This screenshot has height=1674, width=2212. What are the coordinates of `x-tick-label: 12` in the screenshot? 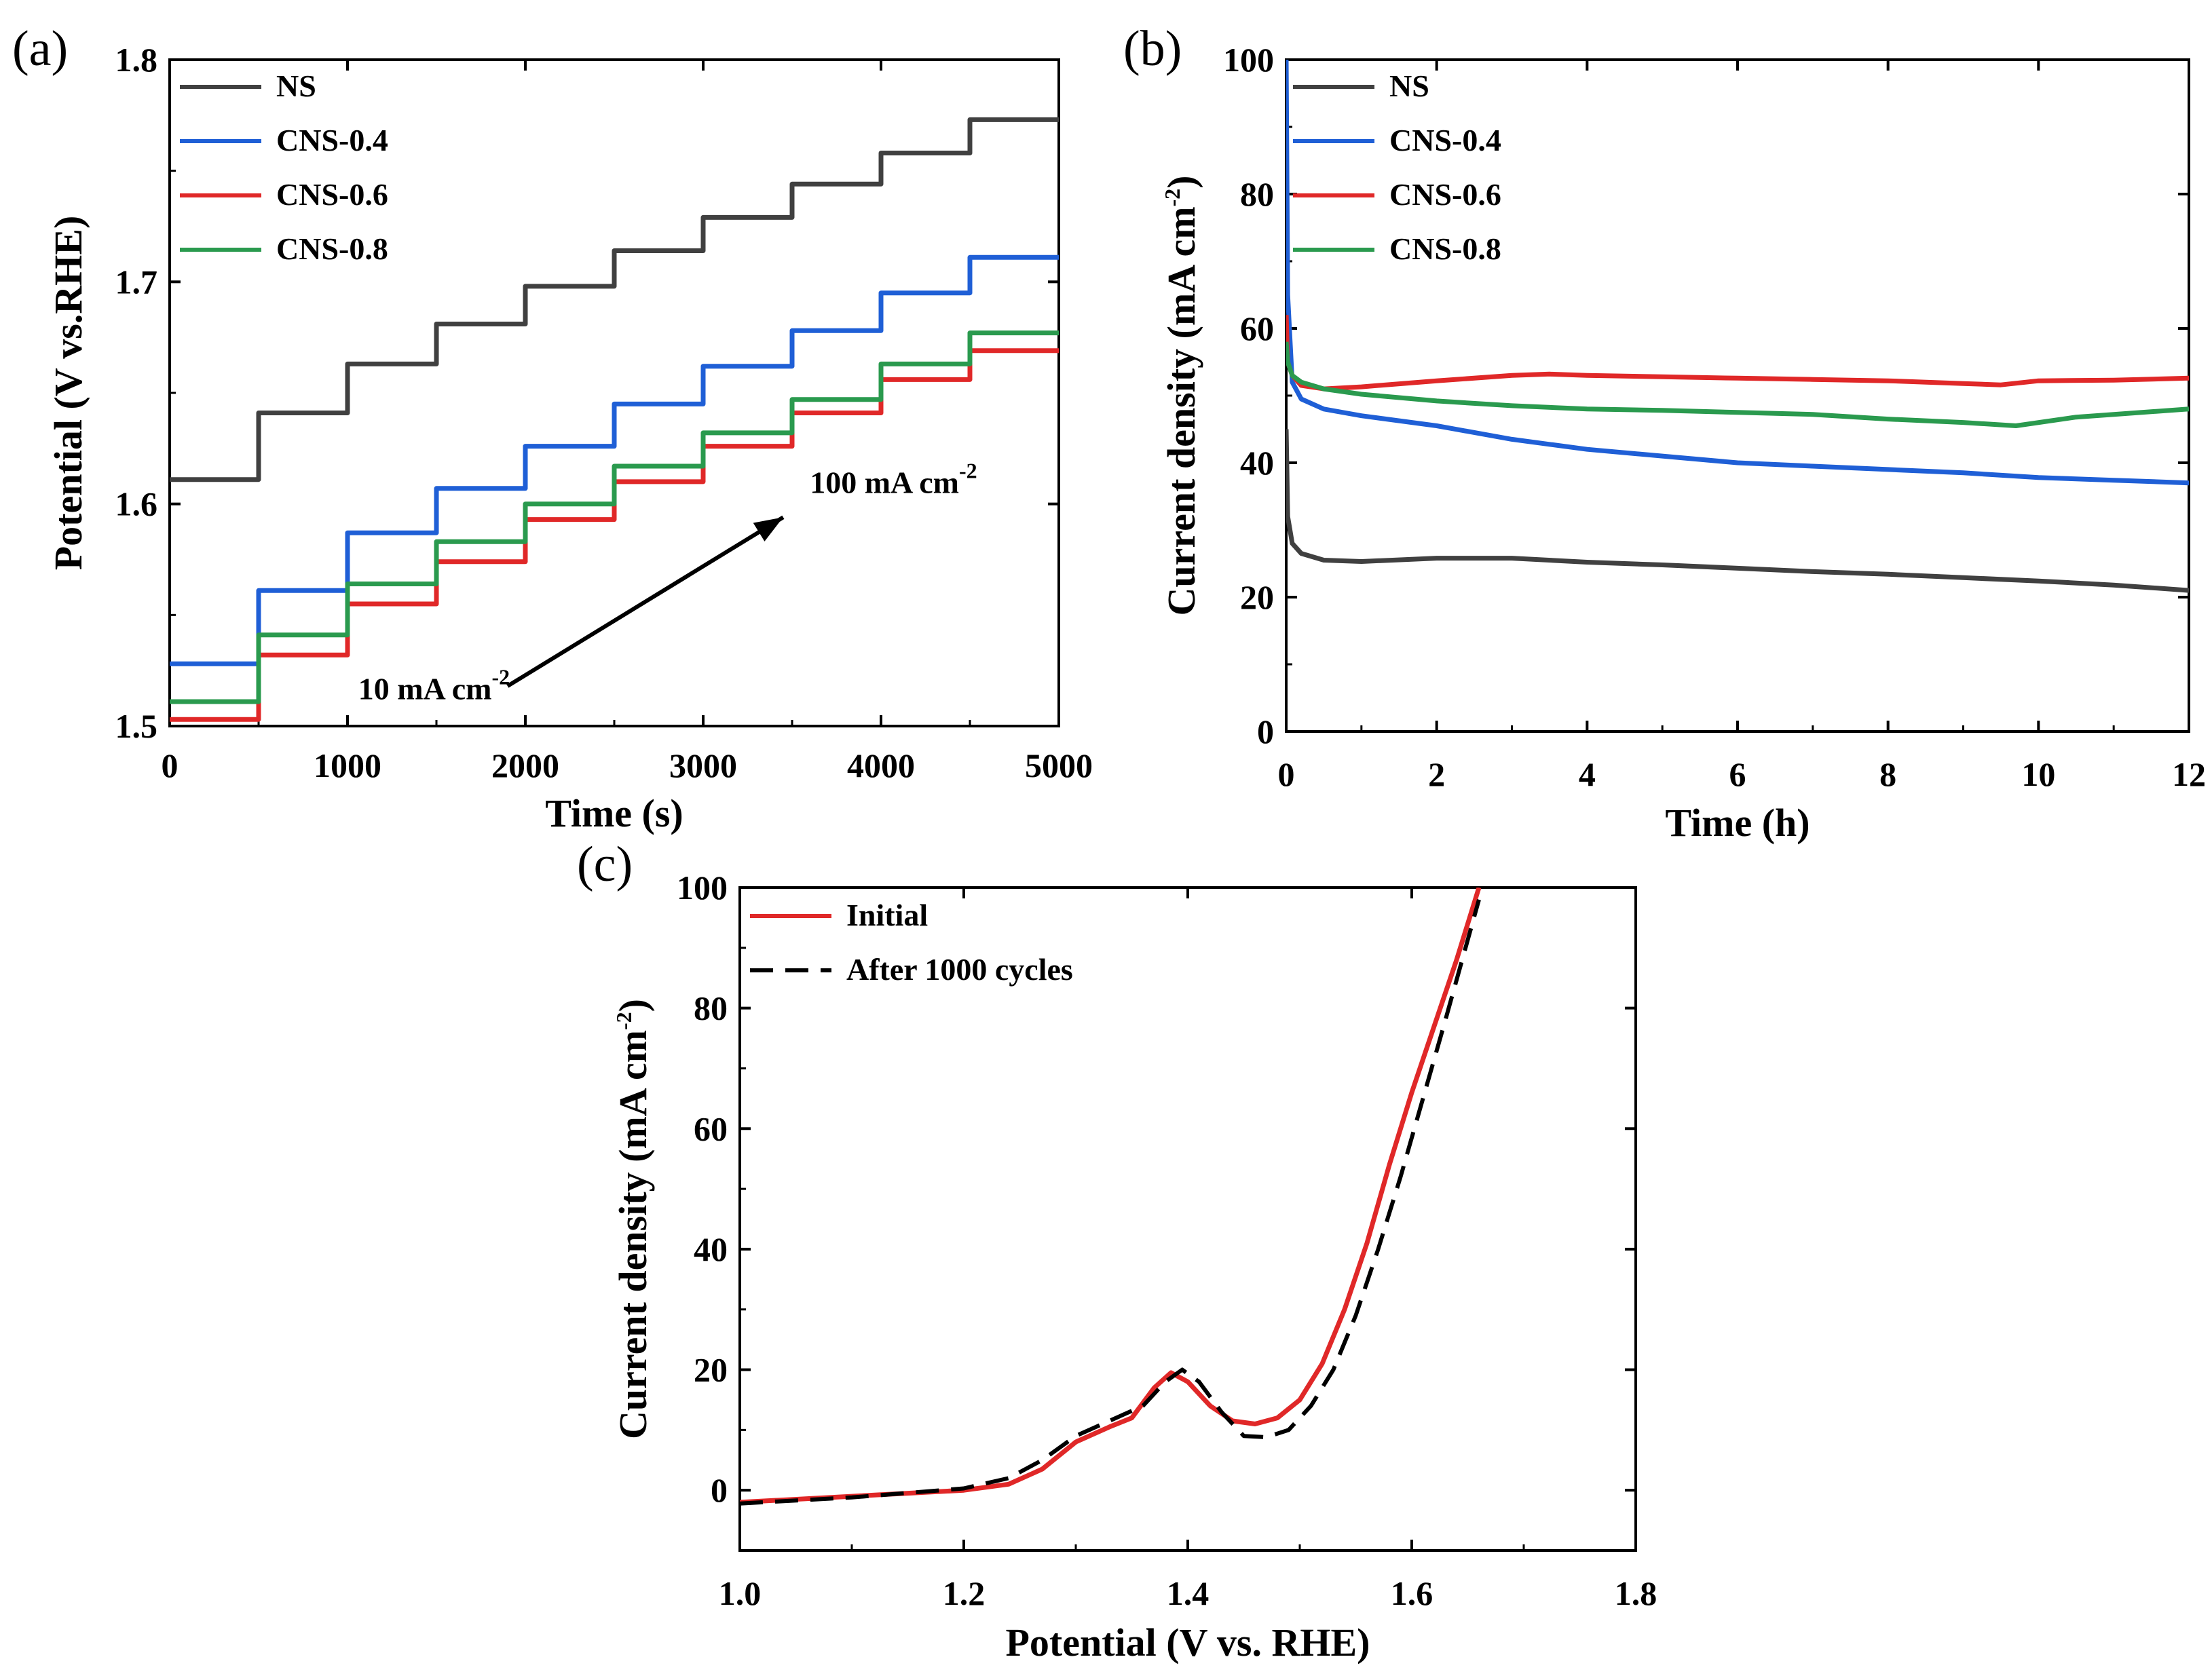 It's located at (2189, 774).